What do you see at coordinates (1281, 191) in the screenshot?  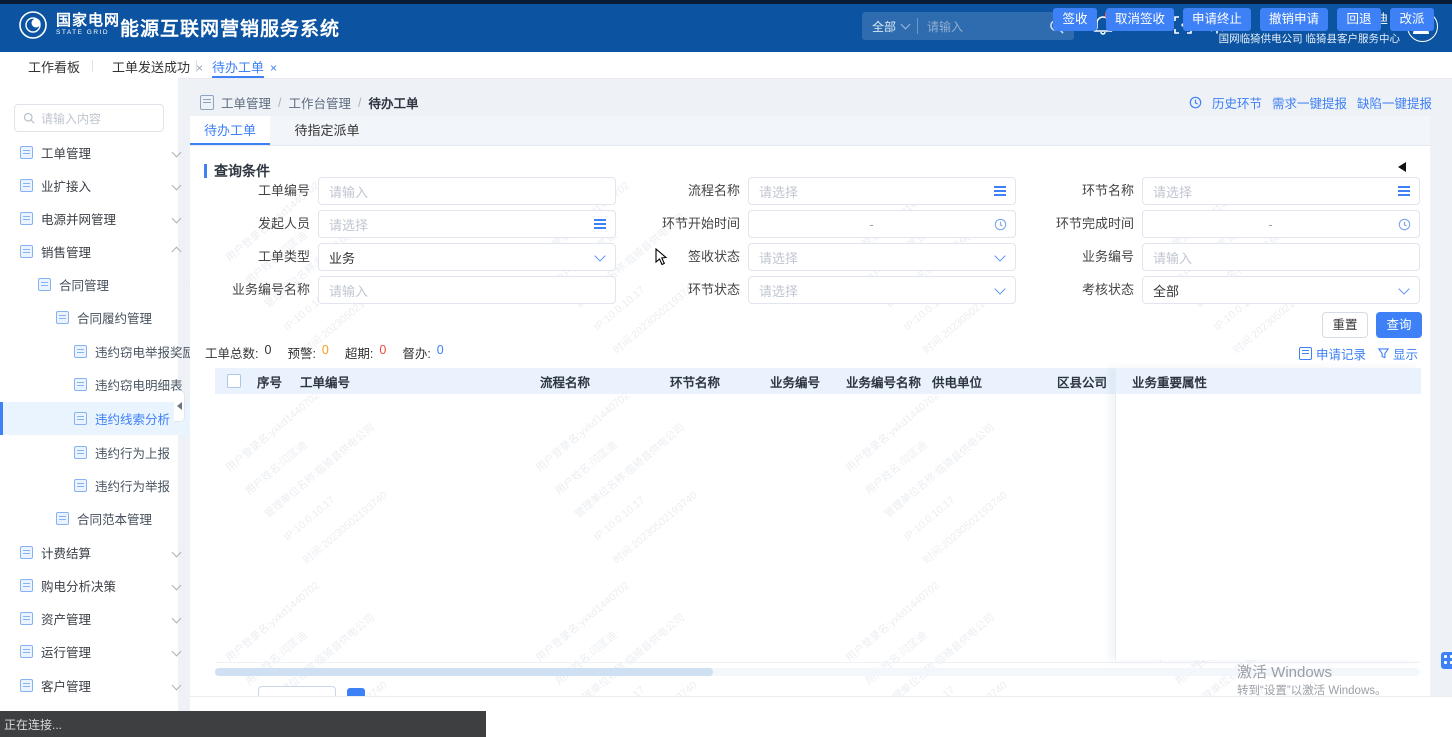 I see `picker-环节名称: 请选择` at bounding box center [1281, 191].